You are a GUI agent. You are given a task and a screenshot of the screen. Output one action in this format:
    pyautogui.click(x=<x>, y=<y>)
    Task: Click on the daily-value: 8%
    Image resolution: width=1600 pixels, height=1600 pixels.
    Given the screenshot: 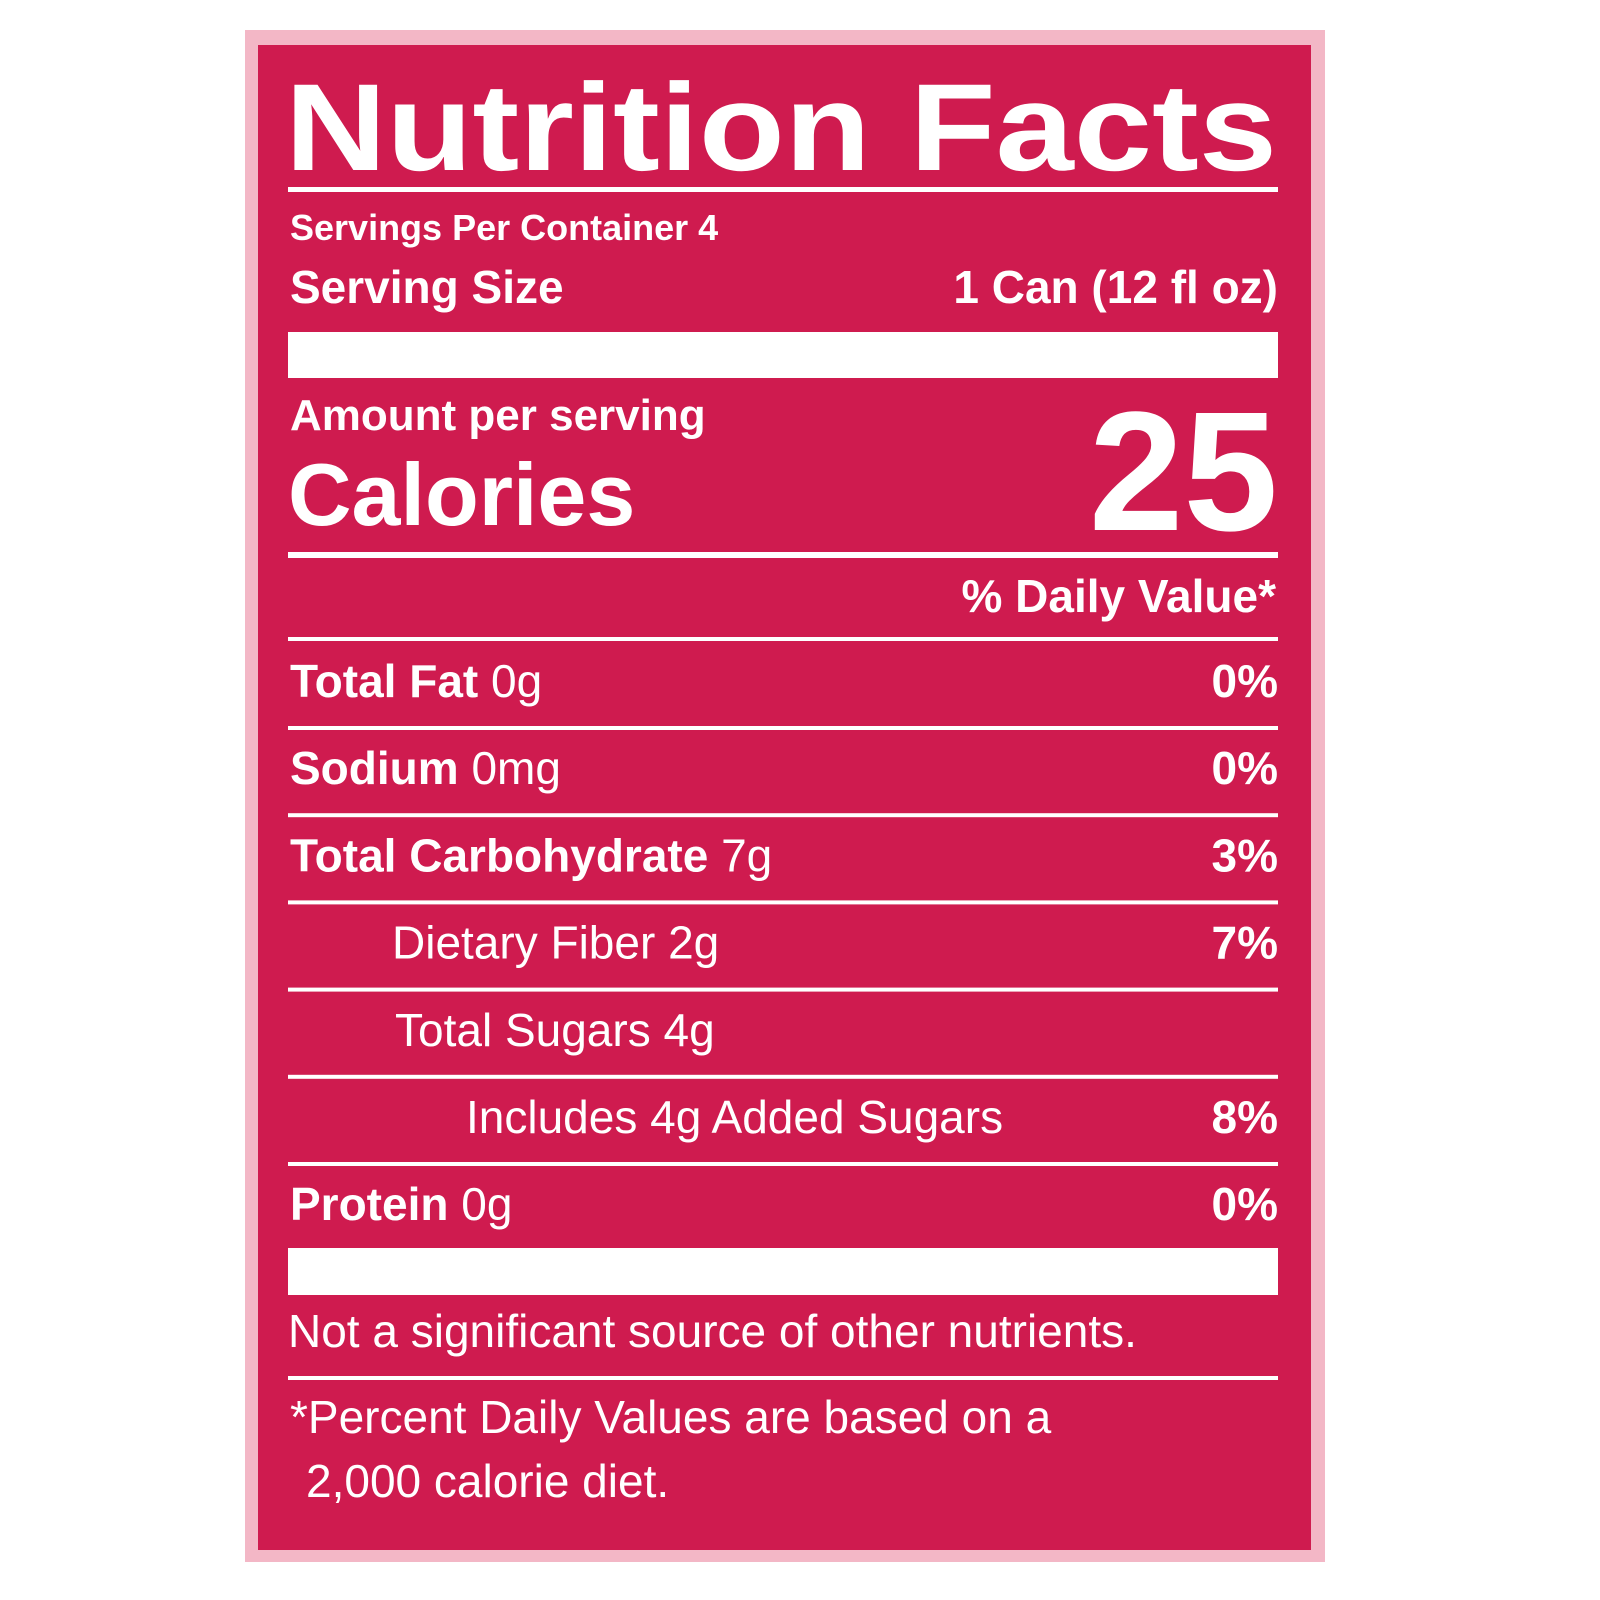 What is the action you would take?
    pyautogui.click(x=1245, y=1117)
    